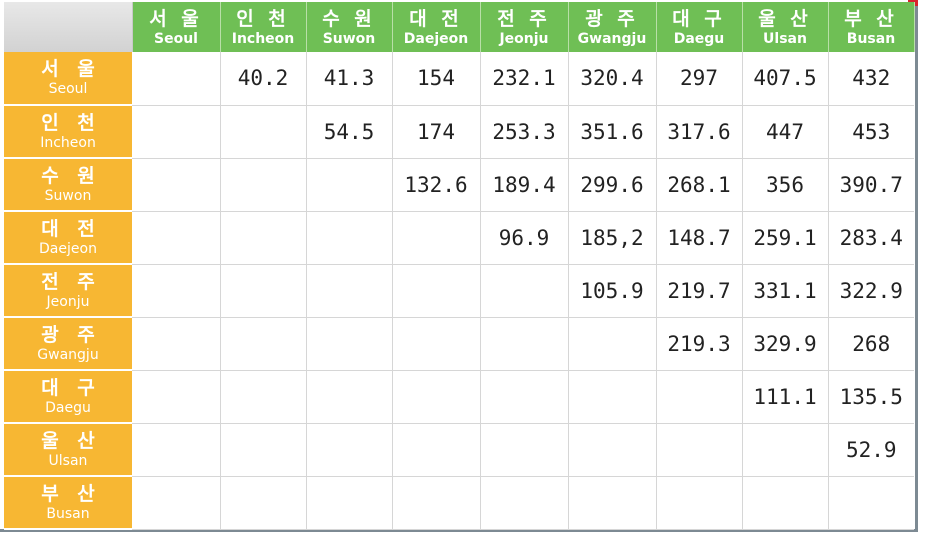 The height and width of the screenshot is (536, 928). Describe the element at coordinates (68, 27) in the screenshot. I see `corner-cell` at that location.